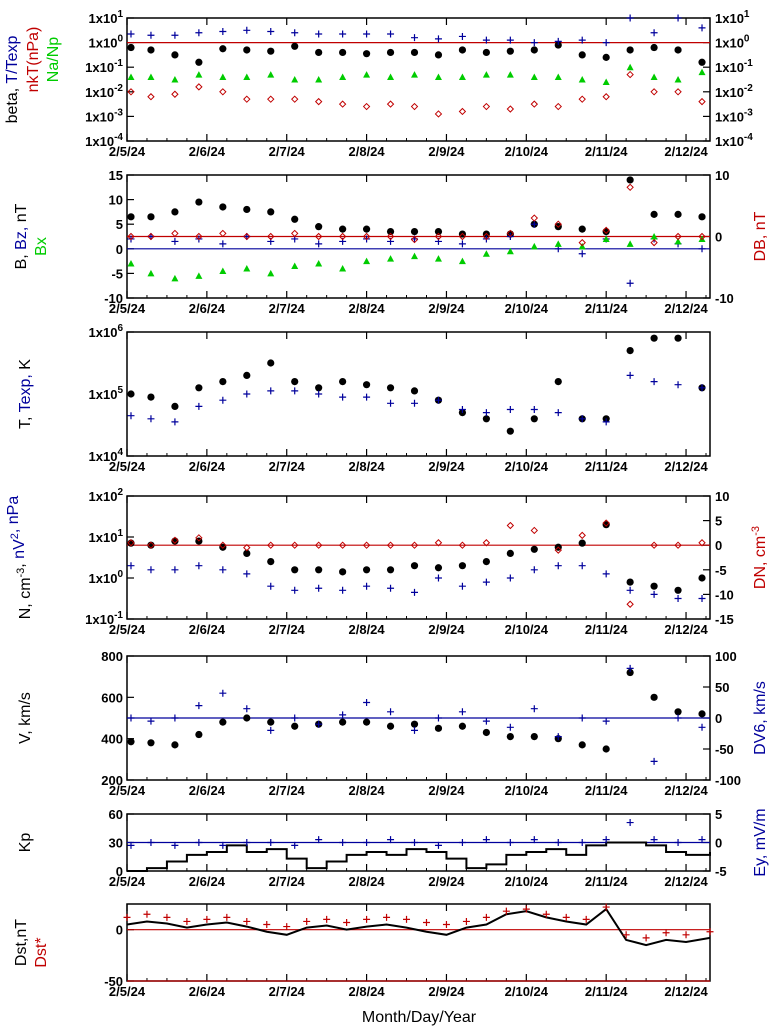  Describe the element at coordinates (25, 364) in the screenshot. I see `axis-label-part: K` at that location.